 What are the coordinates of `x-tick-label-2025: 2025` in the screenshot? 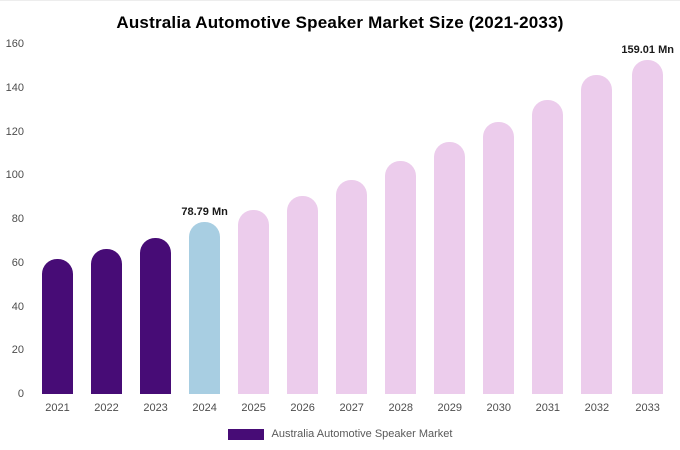 It's located at (253, 408).